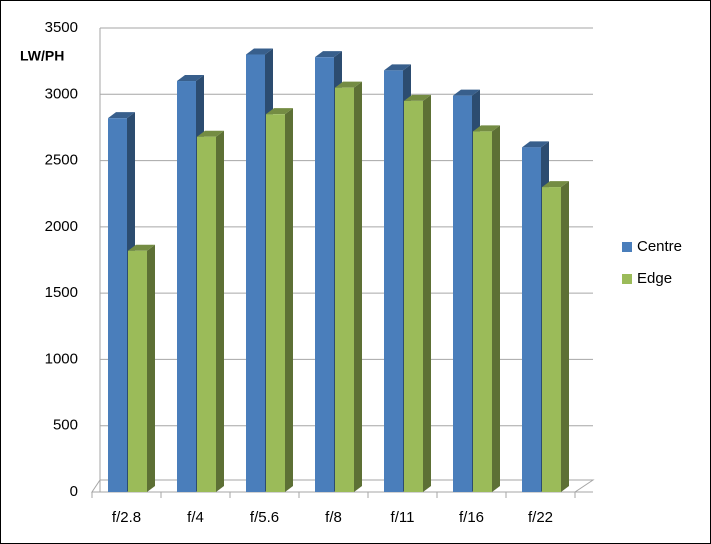 The height and width of the screenshot is (544, 711). What do you see at coordinates (65, 425) in the screenshot?
I see `y-tick-label: 500` at bounding box center [65, 425].